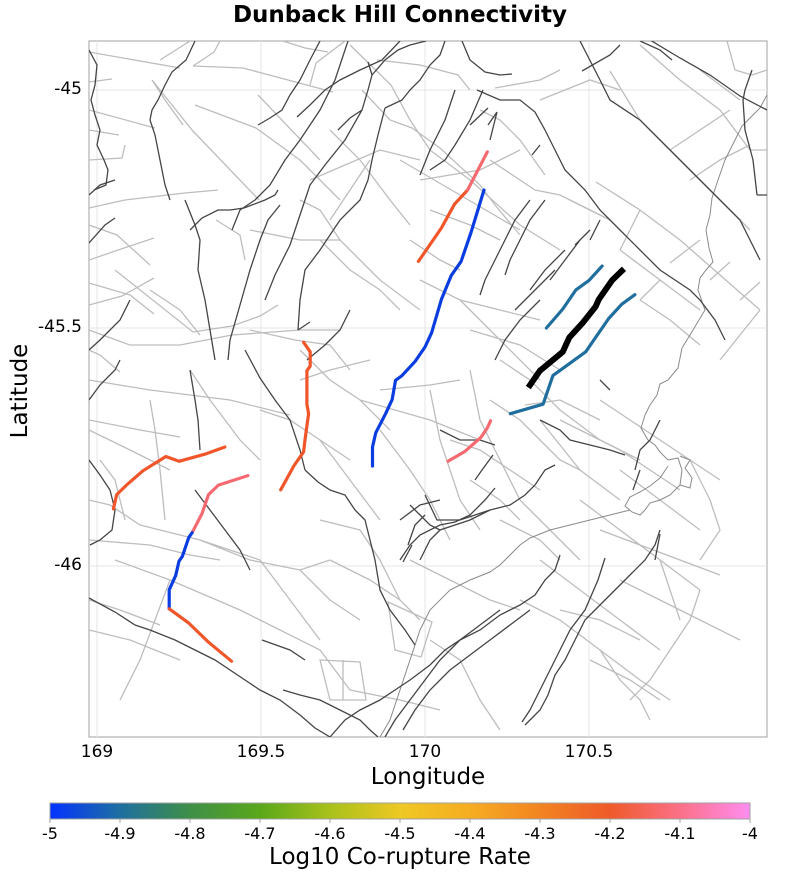 This screenshot has height=883, width=800. I want to click on dunback-hill-fault, so click(576, 328).